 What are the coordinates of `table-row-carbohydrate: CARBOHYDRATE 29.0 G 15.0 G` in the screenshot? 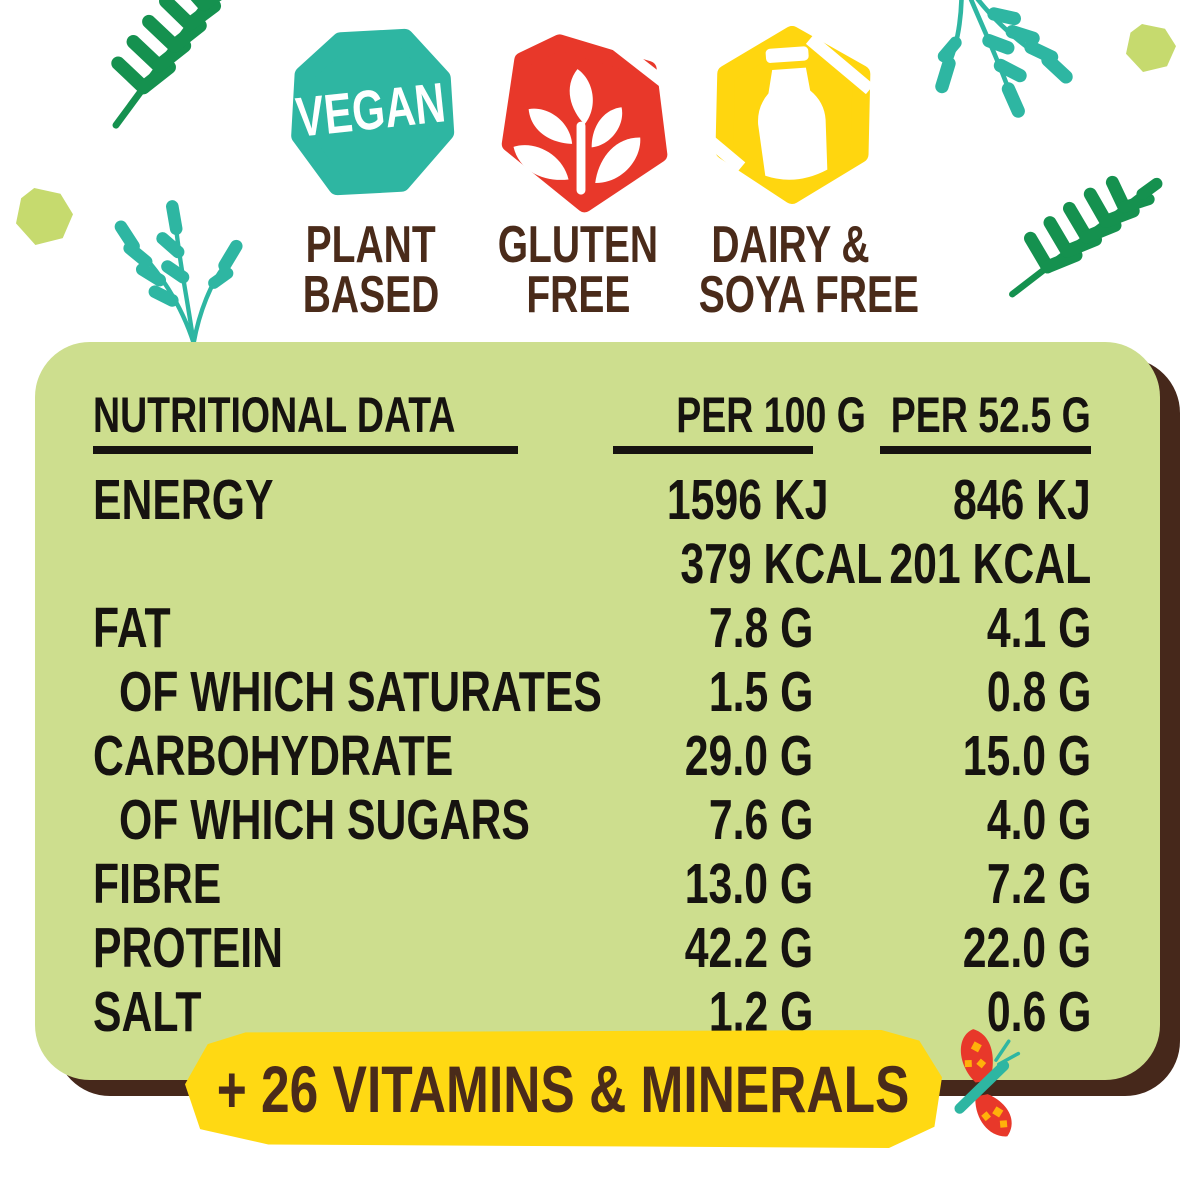 It's located at (592, 756).